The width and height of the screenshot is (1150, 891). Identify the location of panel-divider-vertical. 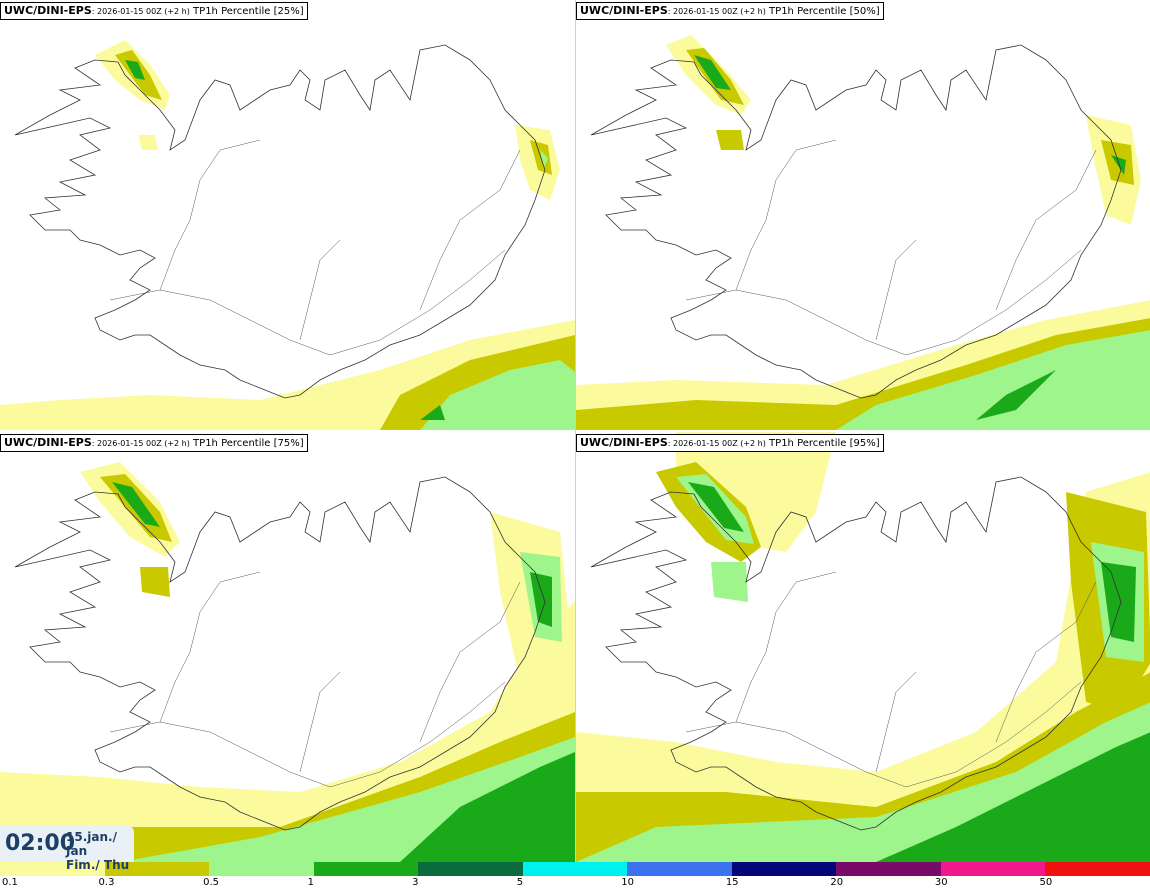
(575, 431).